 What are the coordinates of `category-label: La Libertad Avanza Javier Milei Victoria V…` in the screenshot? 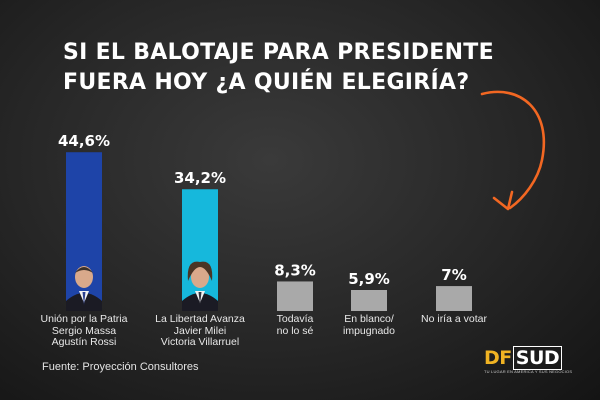 It's located at (200, 331).